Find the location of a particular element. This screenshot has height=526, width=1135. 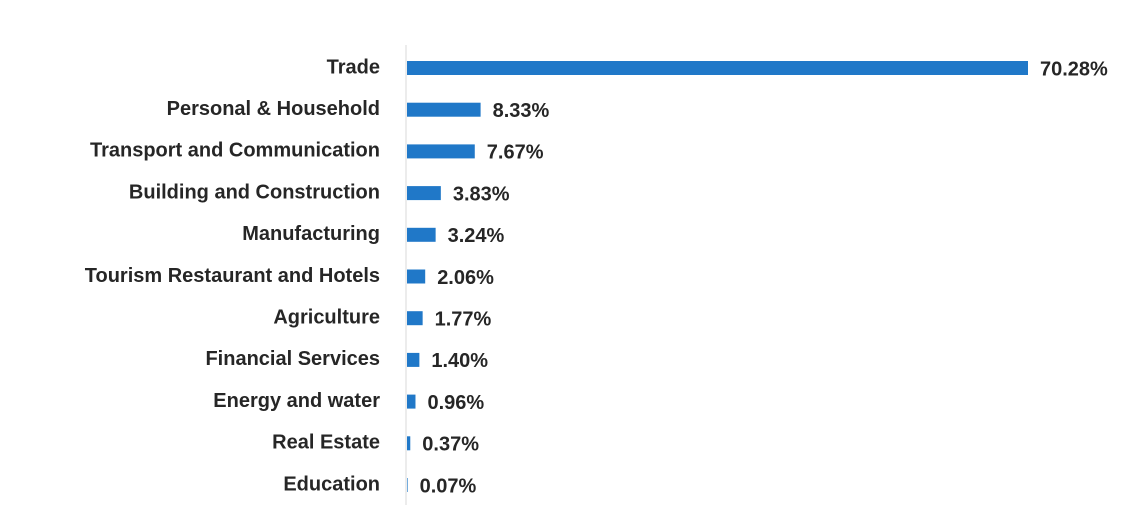

category-label: Education is located at coordinates (331, 484).